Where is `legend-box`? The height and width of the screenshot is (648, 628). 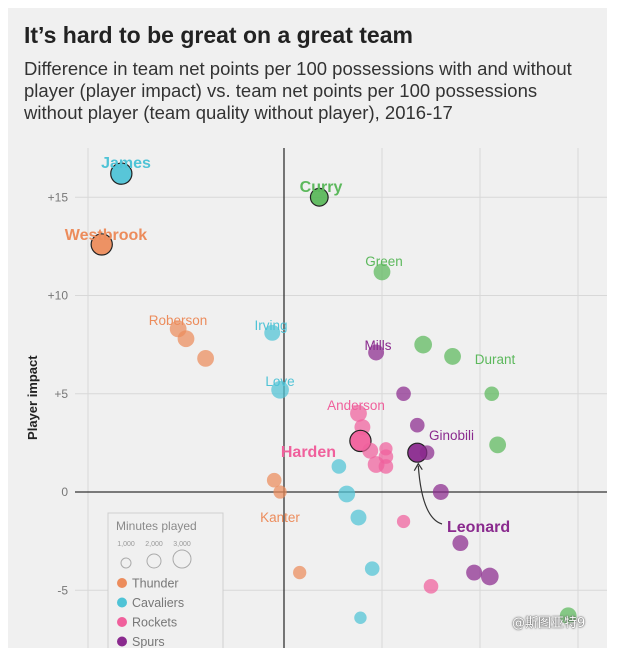 legend-box is located at coordinates (165, 580).